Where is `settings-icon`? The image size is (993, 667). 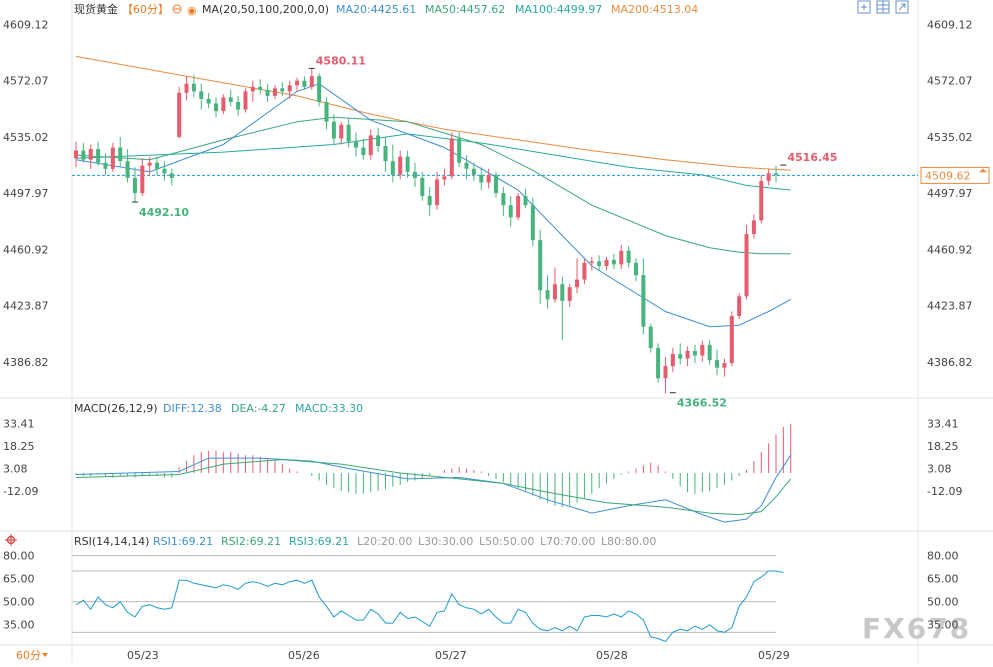 settings-icon is located at coordinates (177, 9).